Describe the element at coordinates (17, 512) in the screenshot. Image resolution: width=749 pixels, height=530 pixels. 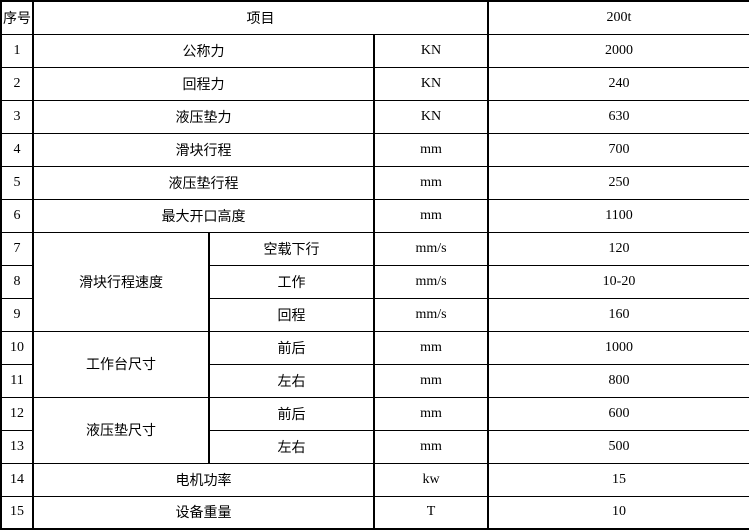
I see `row-seq: 15` at that location.